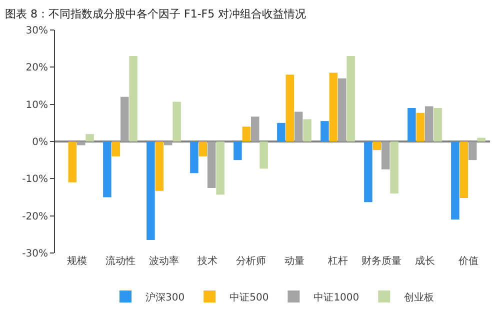 This screenshot has width=500, height=321. I want to click on x-tick-label: 价值, so click(467, 261).